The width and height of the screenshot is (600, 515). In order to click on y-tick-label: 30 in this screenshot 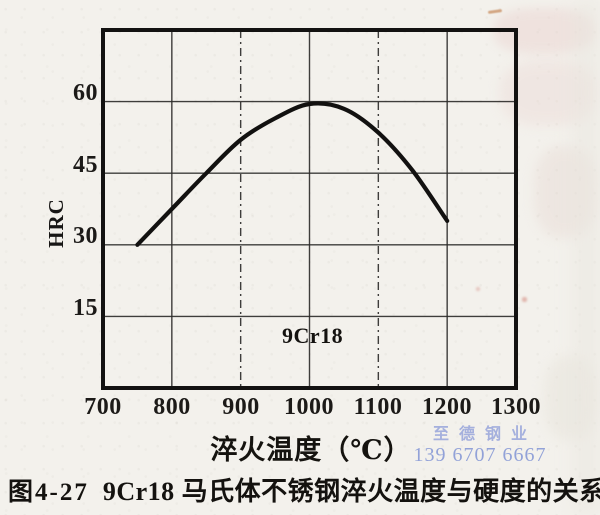, I will do `click(85, 236)`.